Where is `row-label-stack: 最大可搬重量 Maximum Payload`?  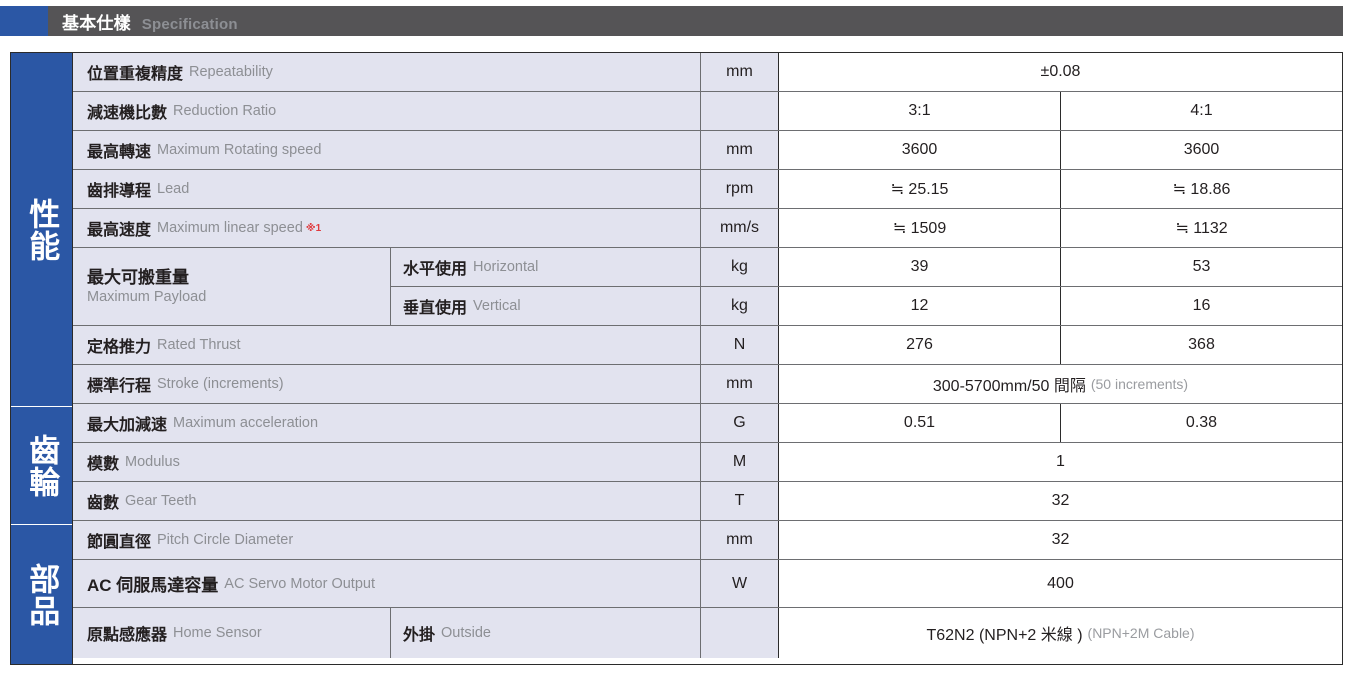
row-label-stack: 最大可搬重量 Maximum Payload is located at coordinates (146, 286).